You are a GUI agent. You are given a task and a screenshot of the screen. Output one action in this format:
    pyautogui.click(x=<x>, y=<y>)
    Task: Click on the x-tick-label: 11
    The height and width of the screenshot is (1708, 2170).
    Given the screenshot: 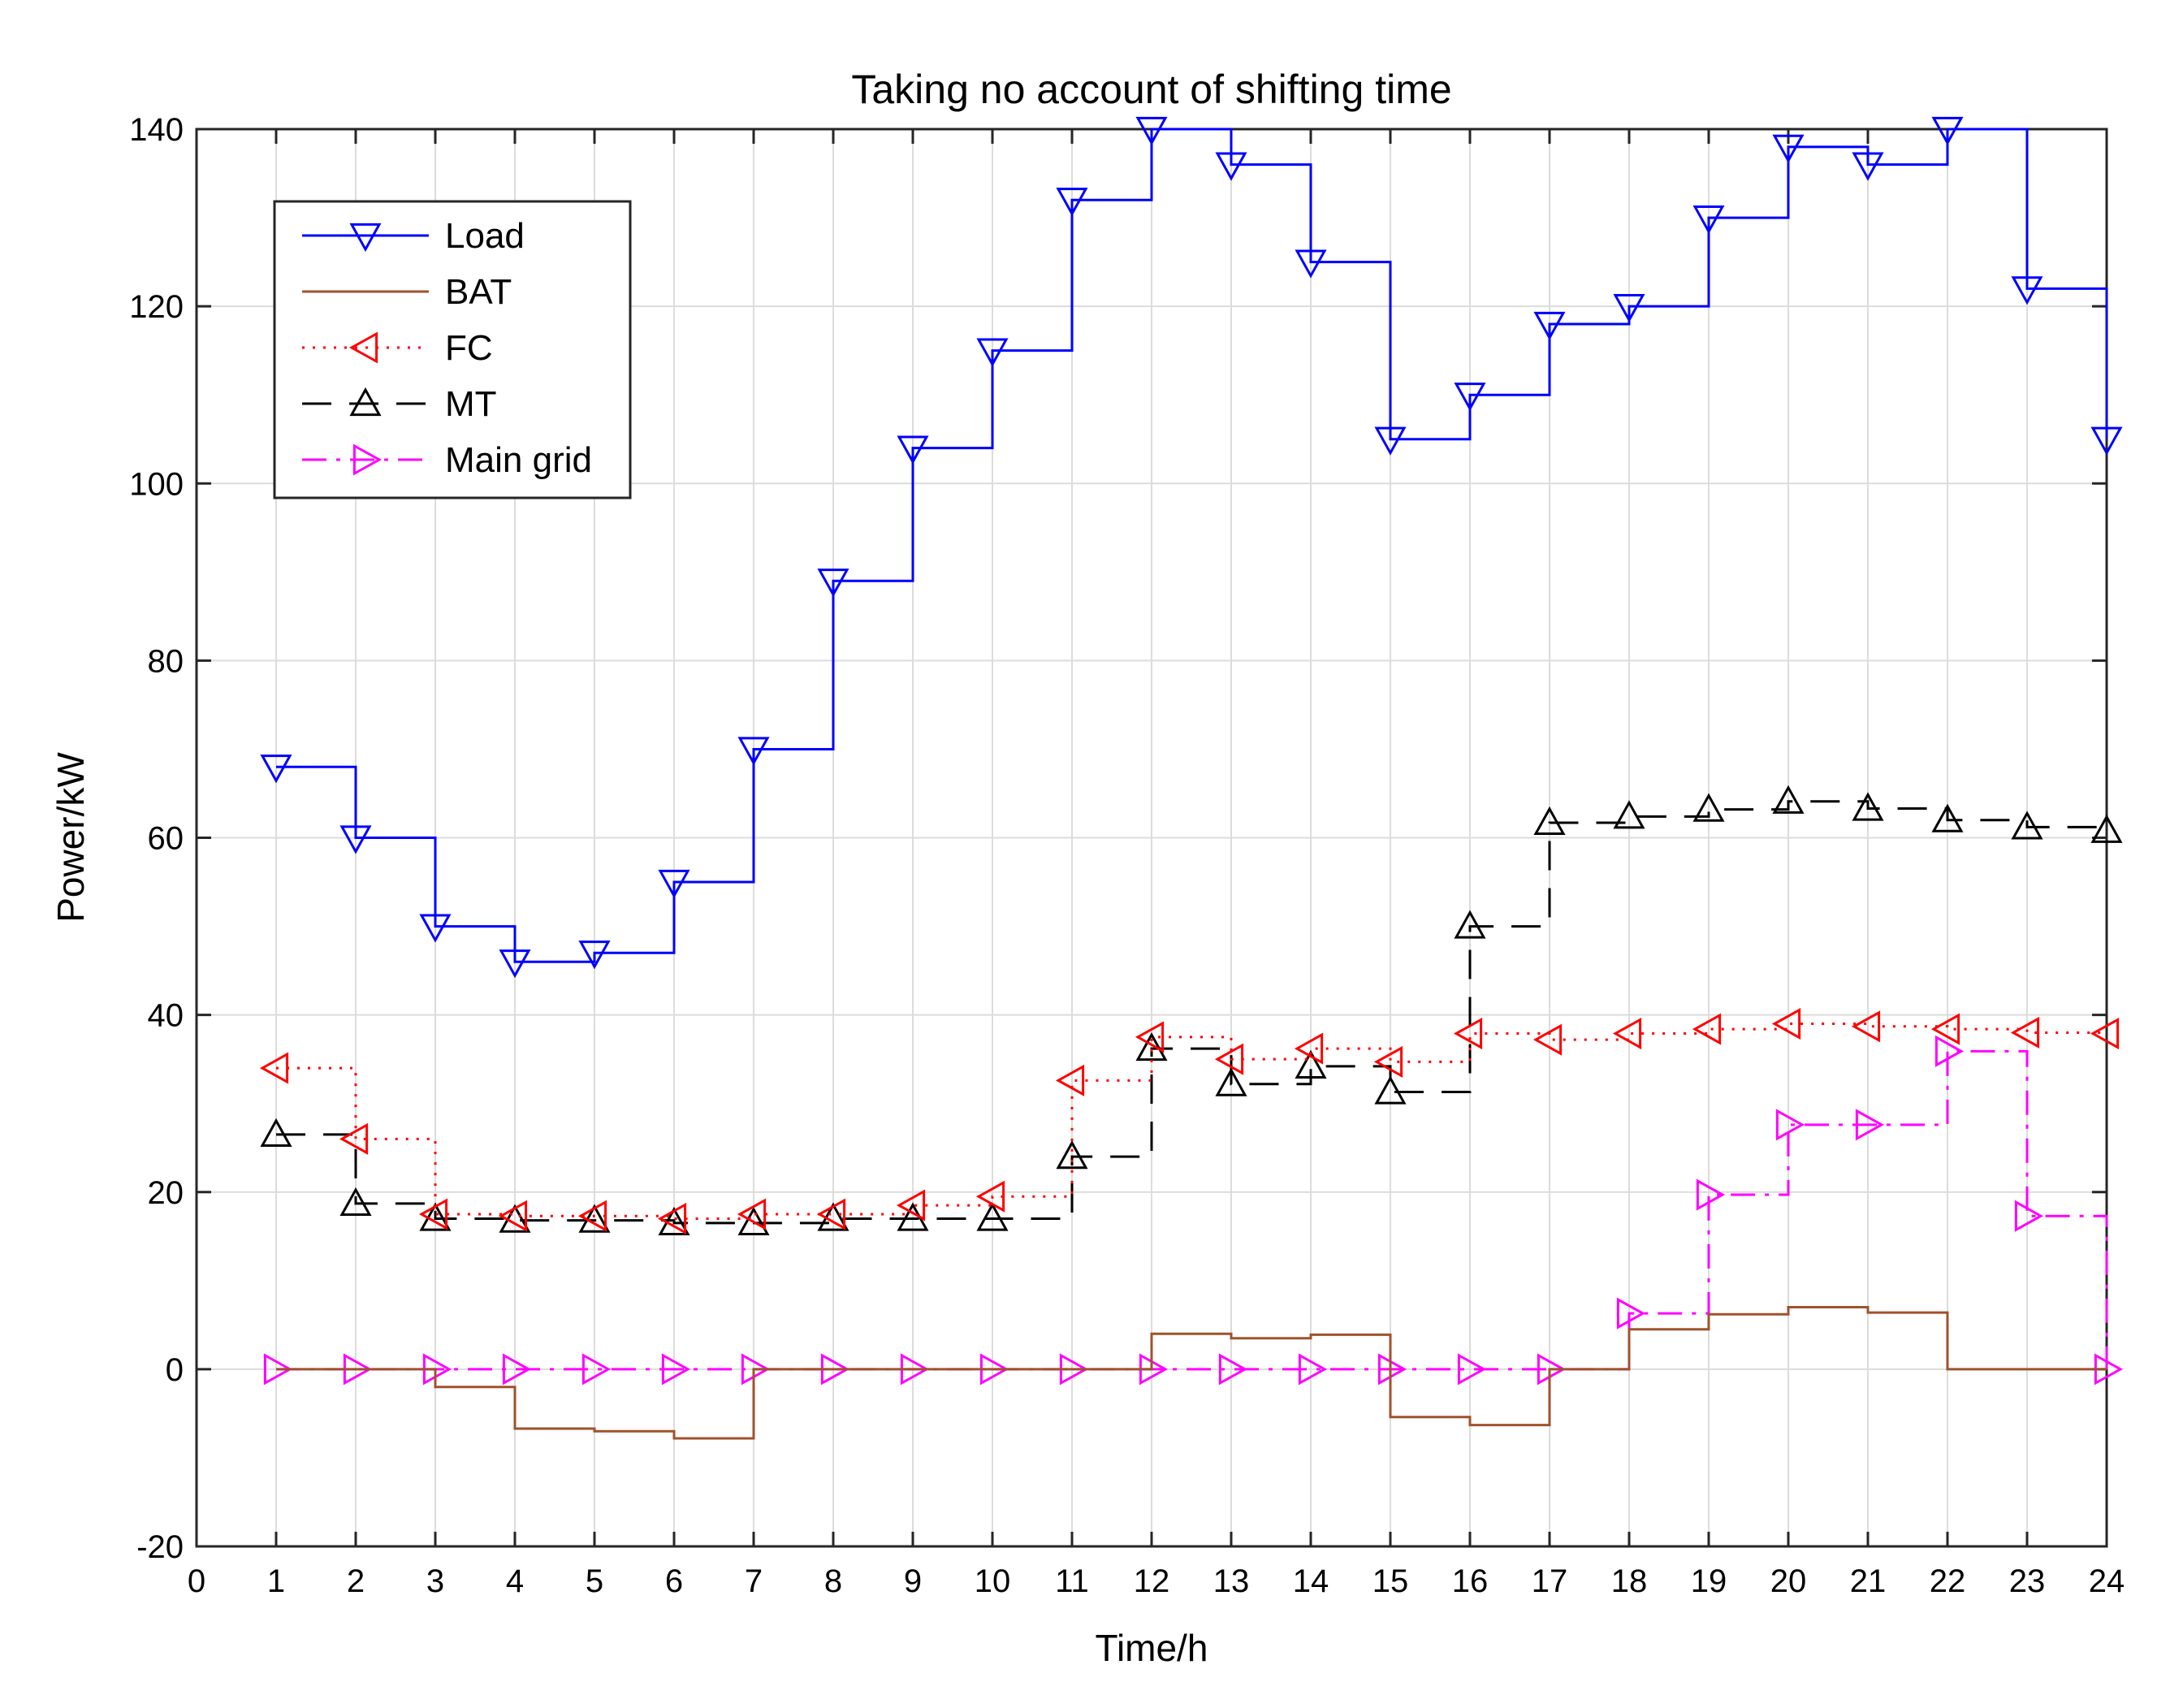 What is the action you would take?
    pyautogui.click(x=1072, y=1581)
    